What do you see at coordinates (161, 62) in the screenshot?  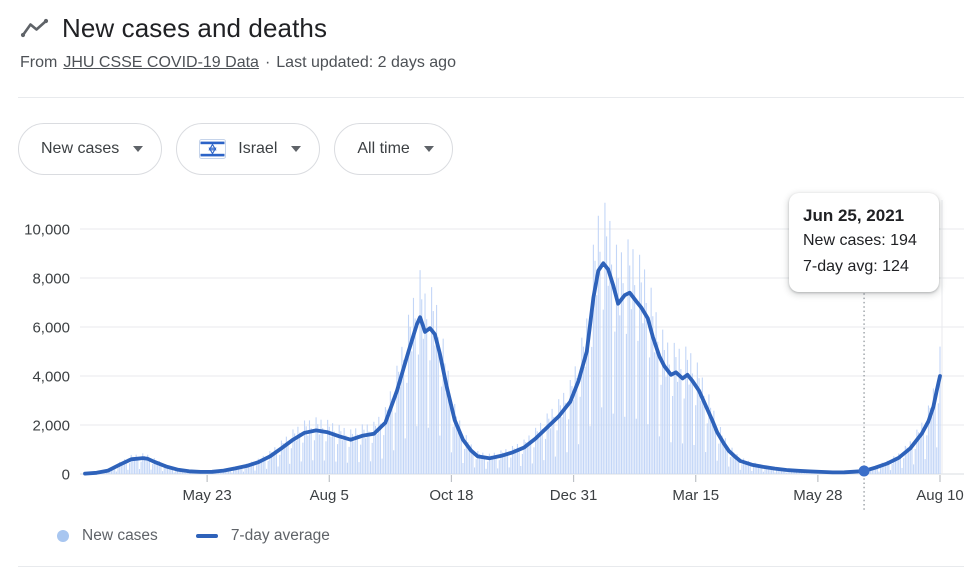 I see `source-link: JHU CSSE COVID-19 Data` at bounding box center [161, 62].